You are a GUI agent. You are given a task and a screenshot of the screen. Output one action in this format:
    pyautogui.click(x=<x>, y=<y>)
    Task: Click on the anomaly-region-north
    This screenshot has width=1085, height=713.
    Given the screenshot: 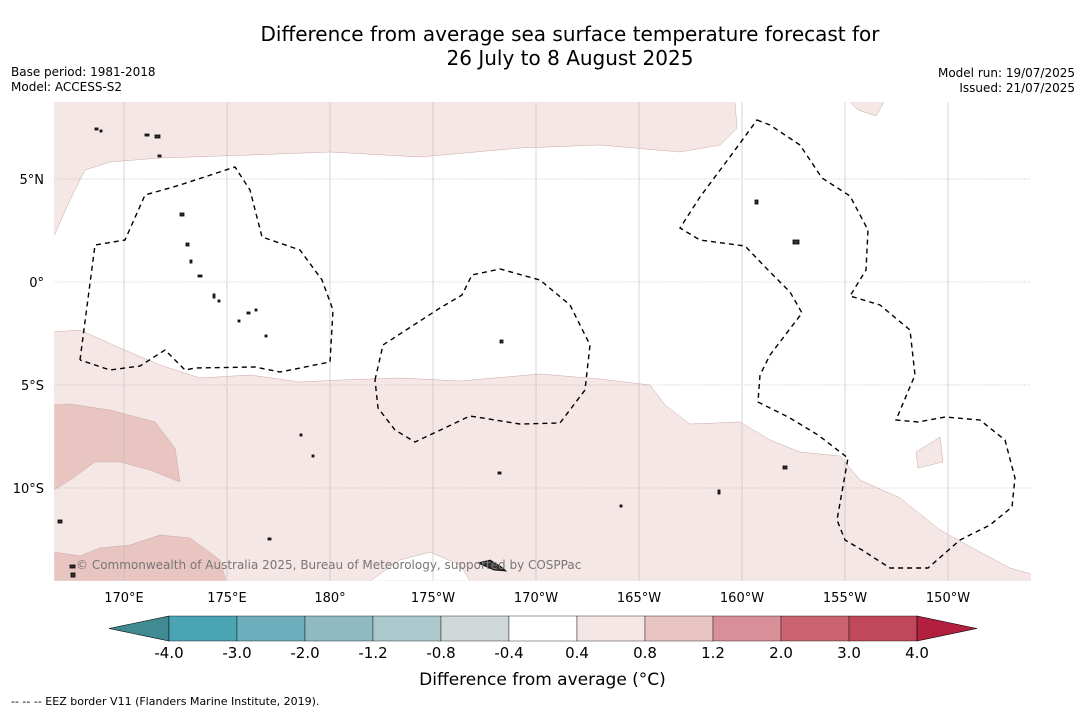 What is the action you would take?
    pyautogui.click(x=396, y=169)
    